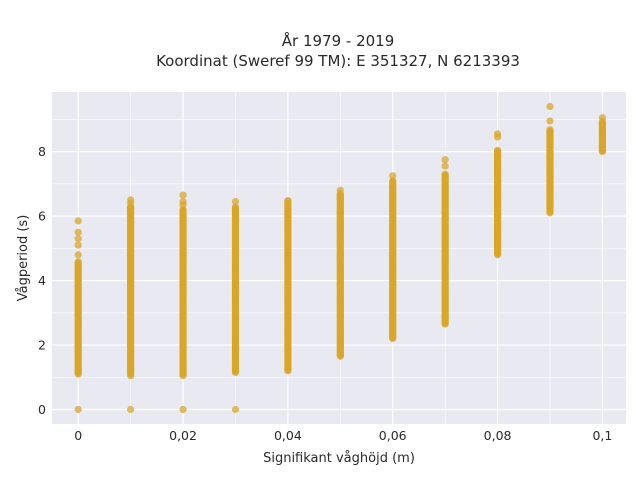  What do you see at coordinates (42, 280) in the screenshot?
I see `y-tick-label: 4` at bounding box center [42, 280].